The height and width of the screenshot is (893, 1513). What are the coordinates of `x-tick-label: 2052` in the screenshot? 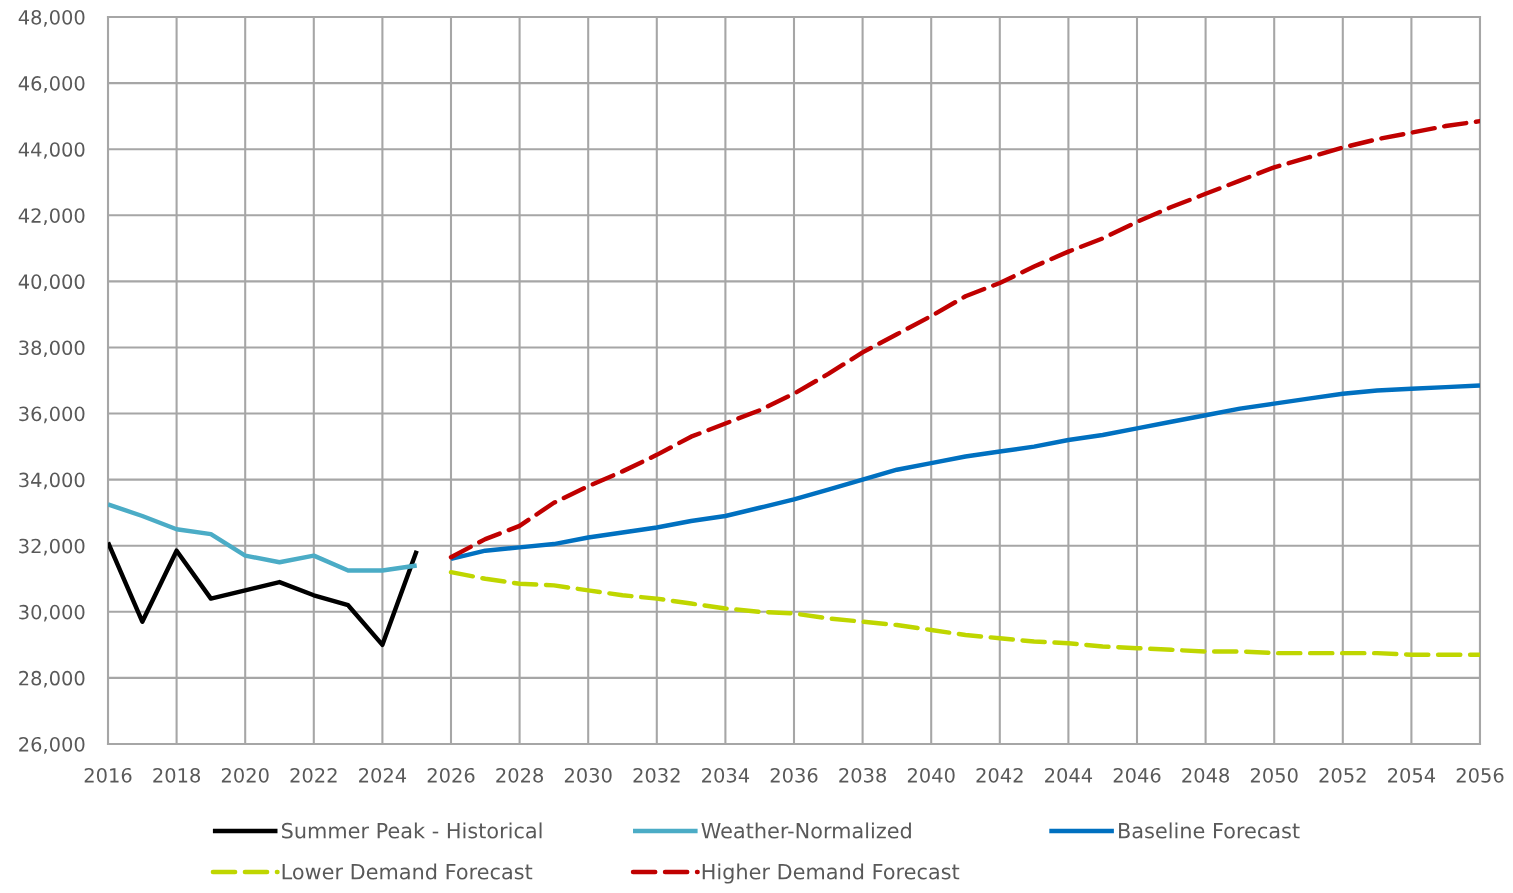 It's located at (1342, 775).